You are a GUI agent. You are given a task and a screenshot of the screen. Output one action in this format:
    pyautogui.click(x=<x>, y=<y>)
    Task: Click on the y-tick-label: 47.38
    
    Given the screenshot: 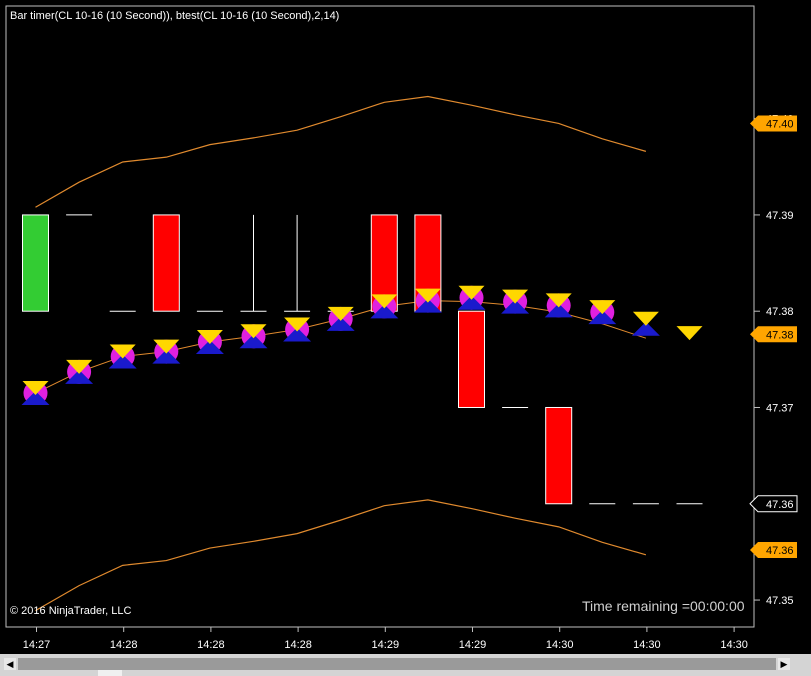 What is the action you would take?
    pyautogui.click(x=780, y=312)
    